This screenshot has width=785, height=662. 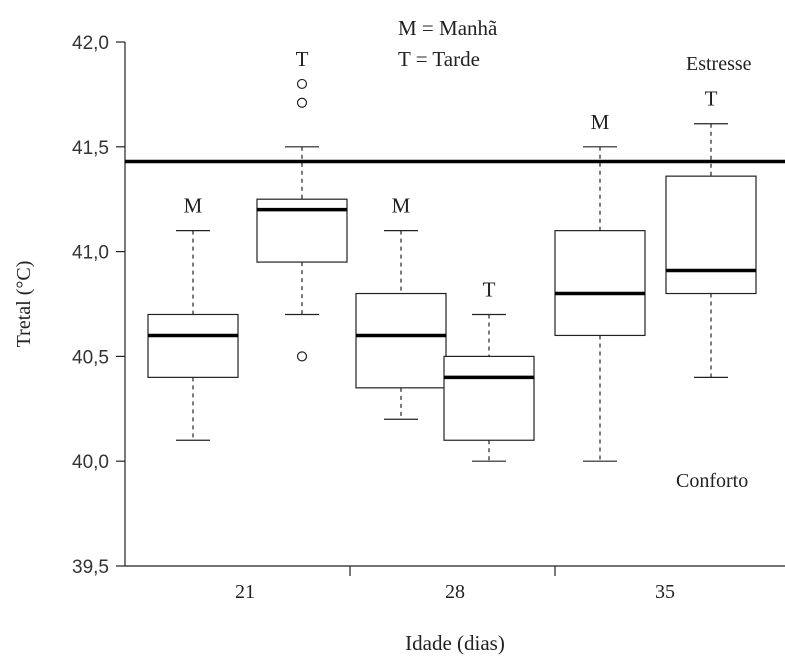 What do you see at coordinates (719, 64) in the screenshot?
I see `zone-label-stress: Estresse` at bounding box center [719, 64].